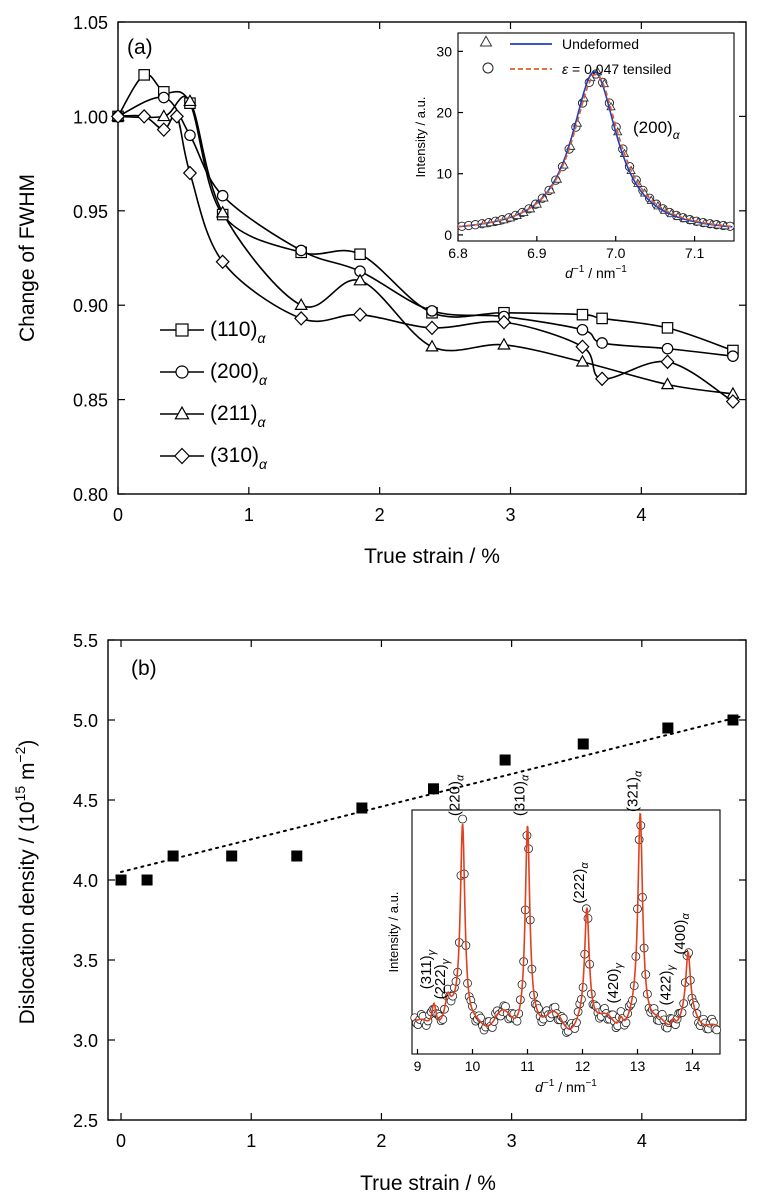 The height and width of the screenshot is (1202, 768). What do you see at coordinates (182, 456) in the screenshot?
I see `legend-marker-diamond` at bounding box center [182, 456].